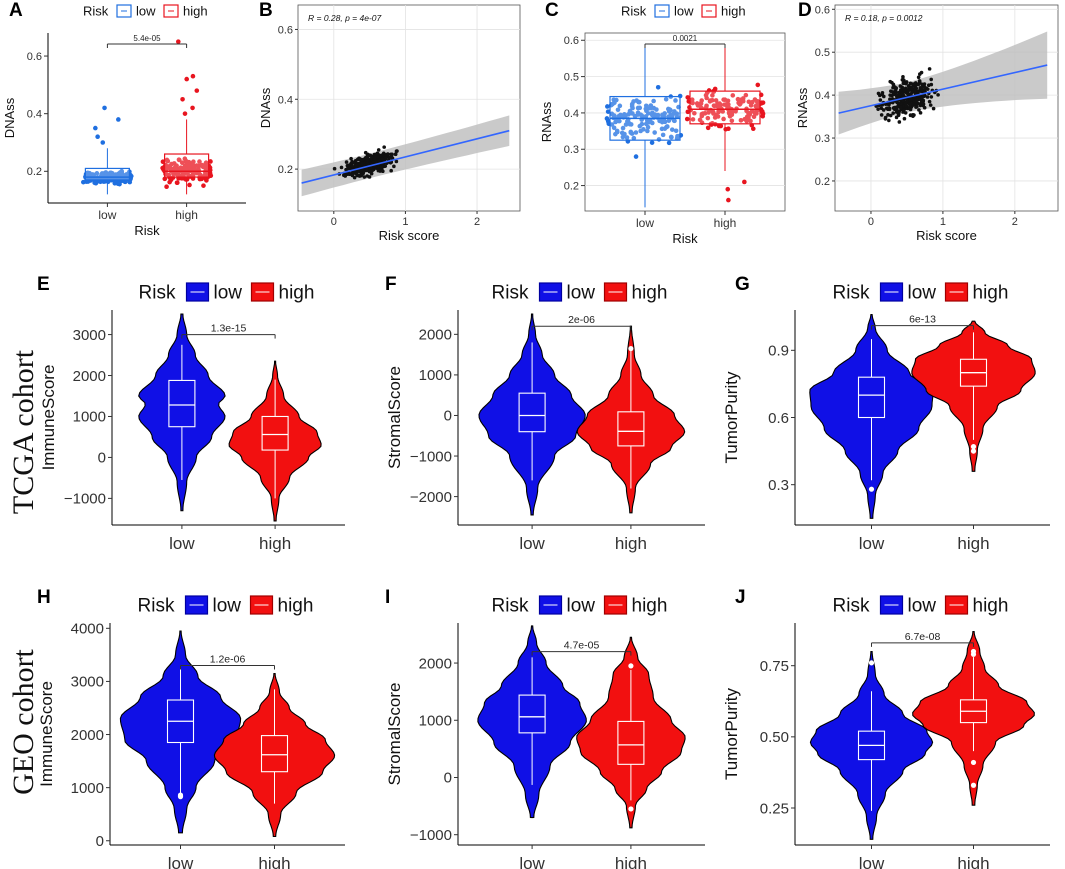 The image size is (1065, 869). Describe the element at coordinates (345, 18) in the screenshot. I see `correlation-annotation: R = 0.28, p = 4e-07` at that location.